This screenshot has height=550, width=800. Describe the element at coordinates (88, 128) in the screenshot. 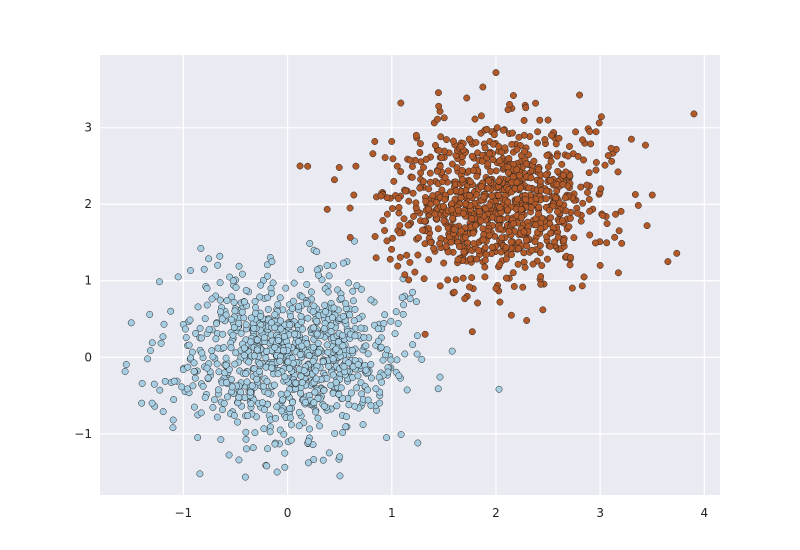

I see `y-tick-label: 3` at that location.